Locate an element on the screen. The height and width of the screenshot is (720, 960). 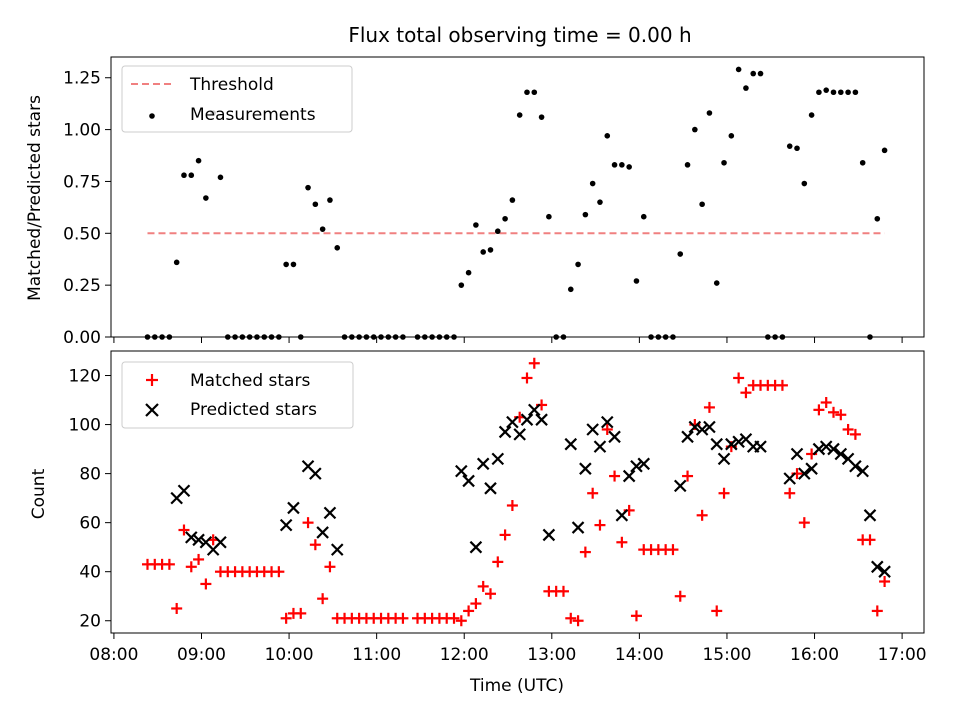
legend-measurements-label: Measurements is located at coordinates (253, 115).